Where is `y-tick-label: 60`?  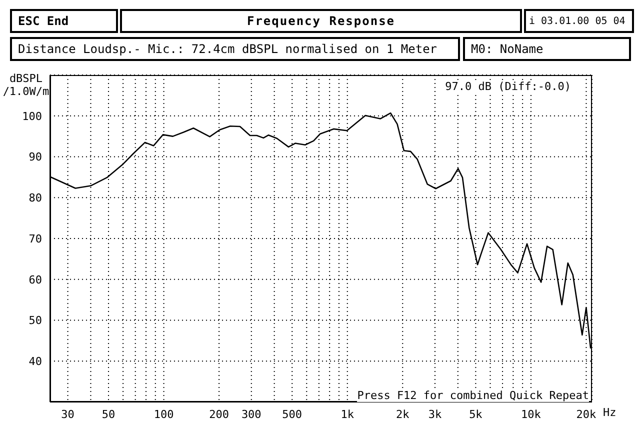
y-tick-label: 60 is located at coordinates (35, 279).